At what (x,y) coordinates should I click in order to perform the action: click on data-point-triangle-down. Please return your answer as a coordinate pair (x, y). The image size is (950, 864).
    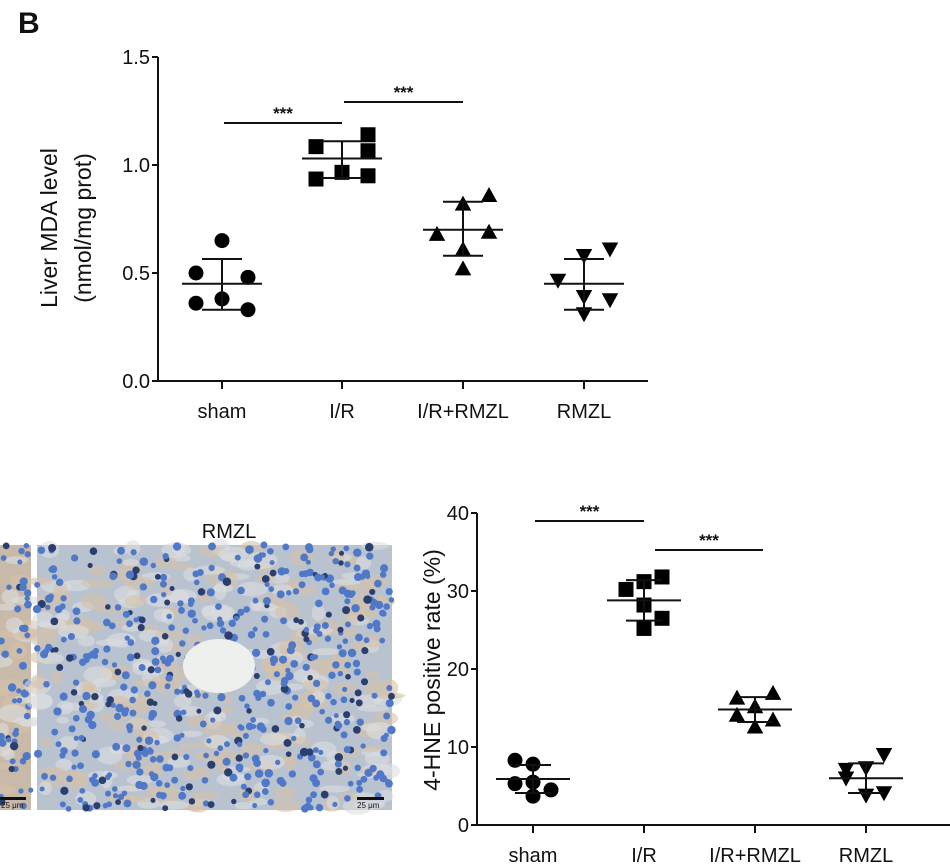
    Looking at the image, I should click on (558, 281).